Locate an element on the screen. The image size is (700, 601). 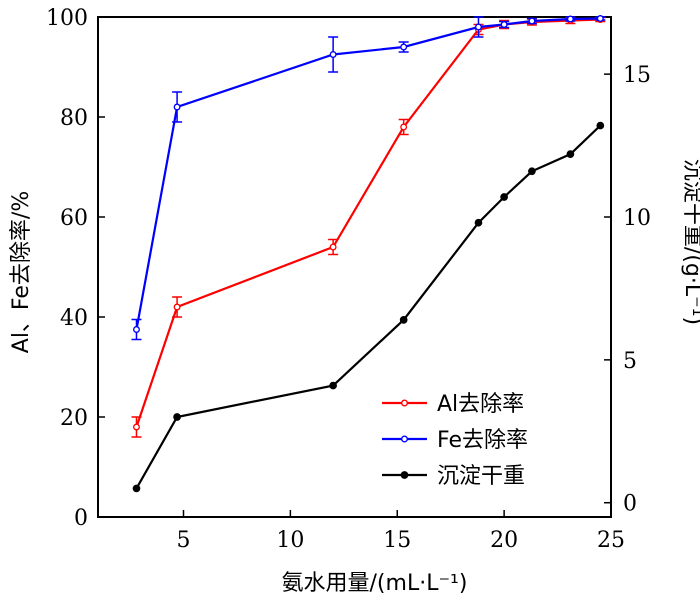
y-right-tick-label-3: 15 is located at coordinates (637, 75).